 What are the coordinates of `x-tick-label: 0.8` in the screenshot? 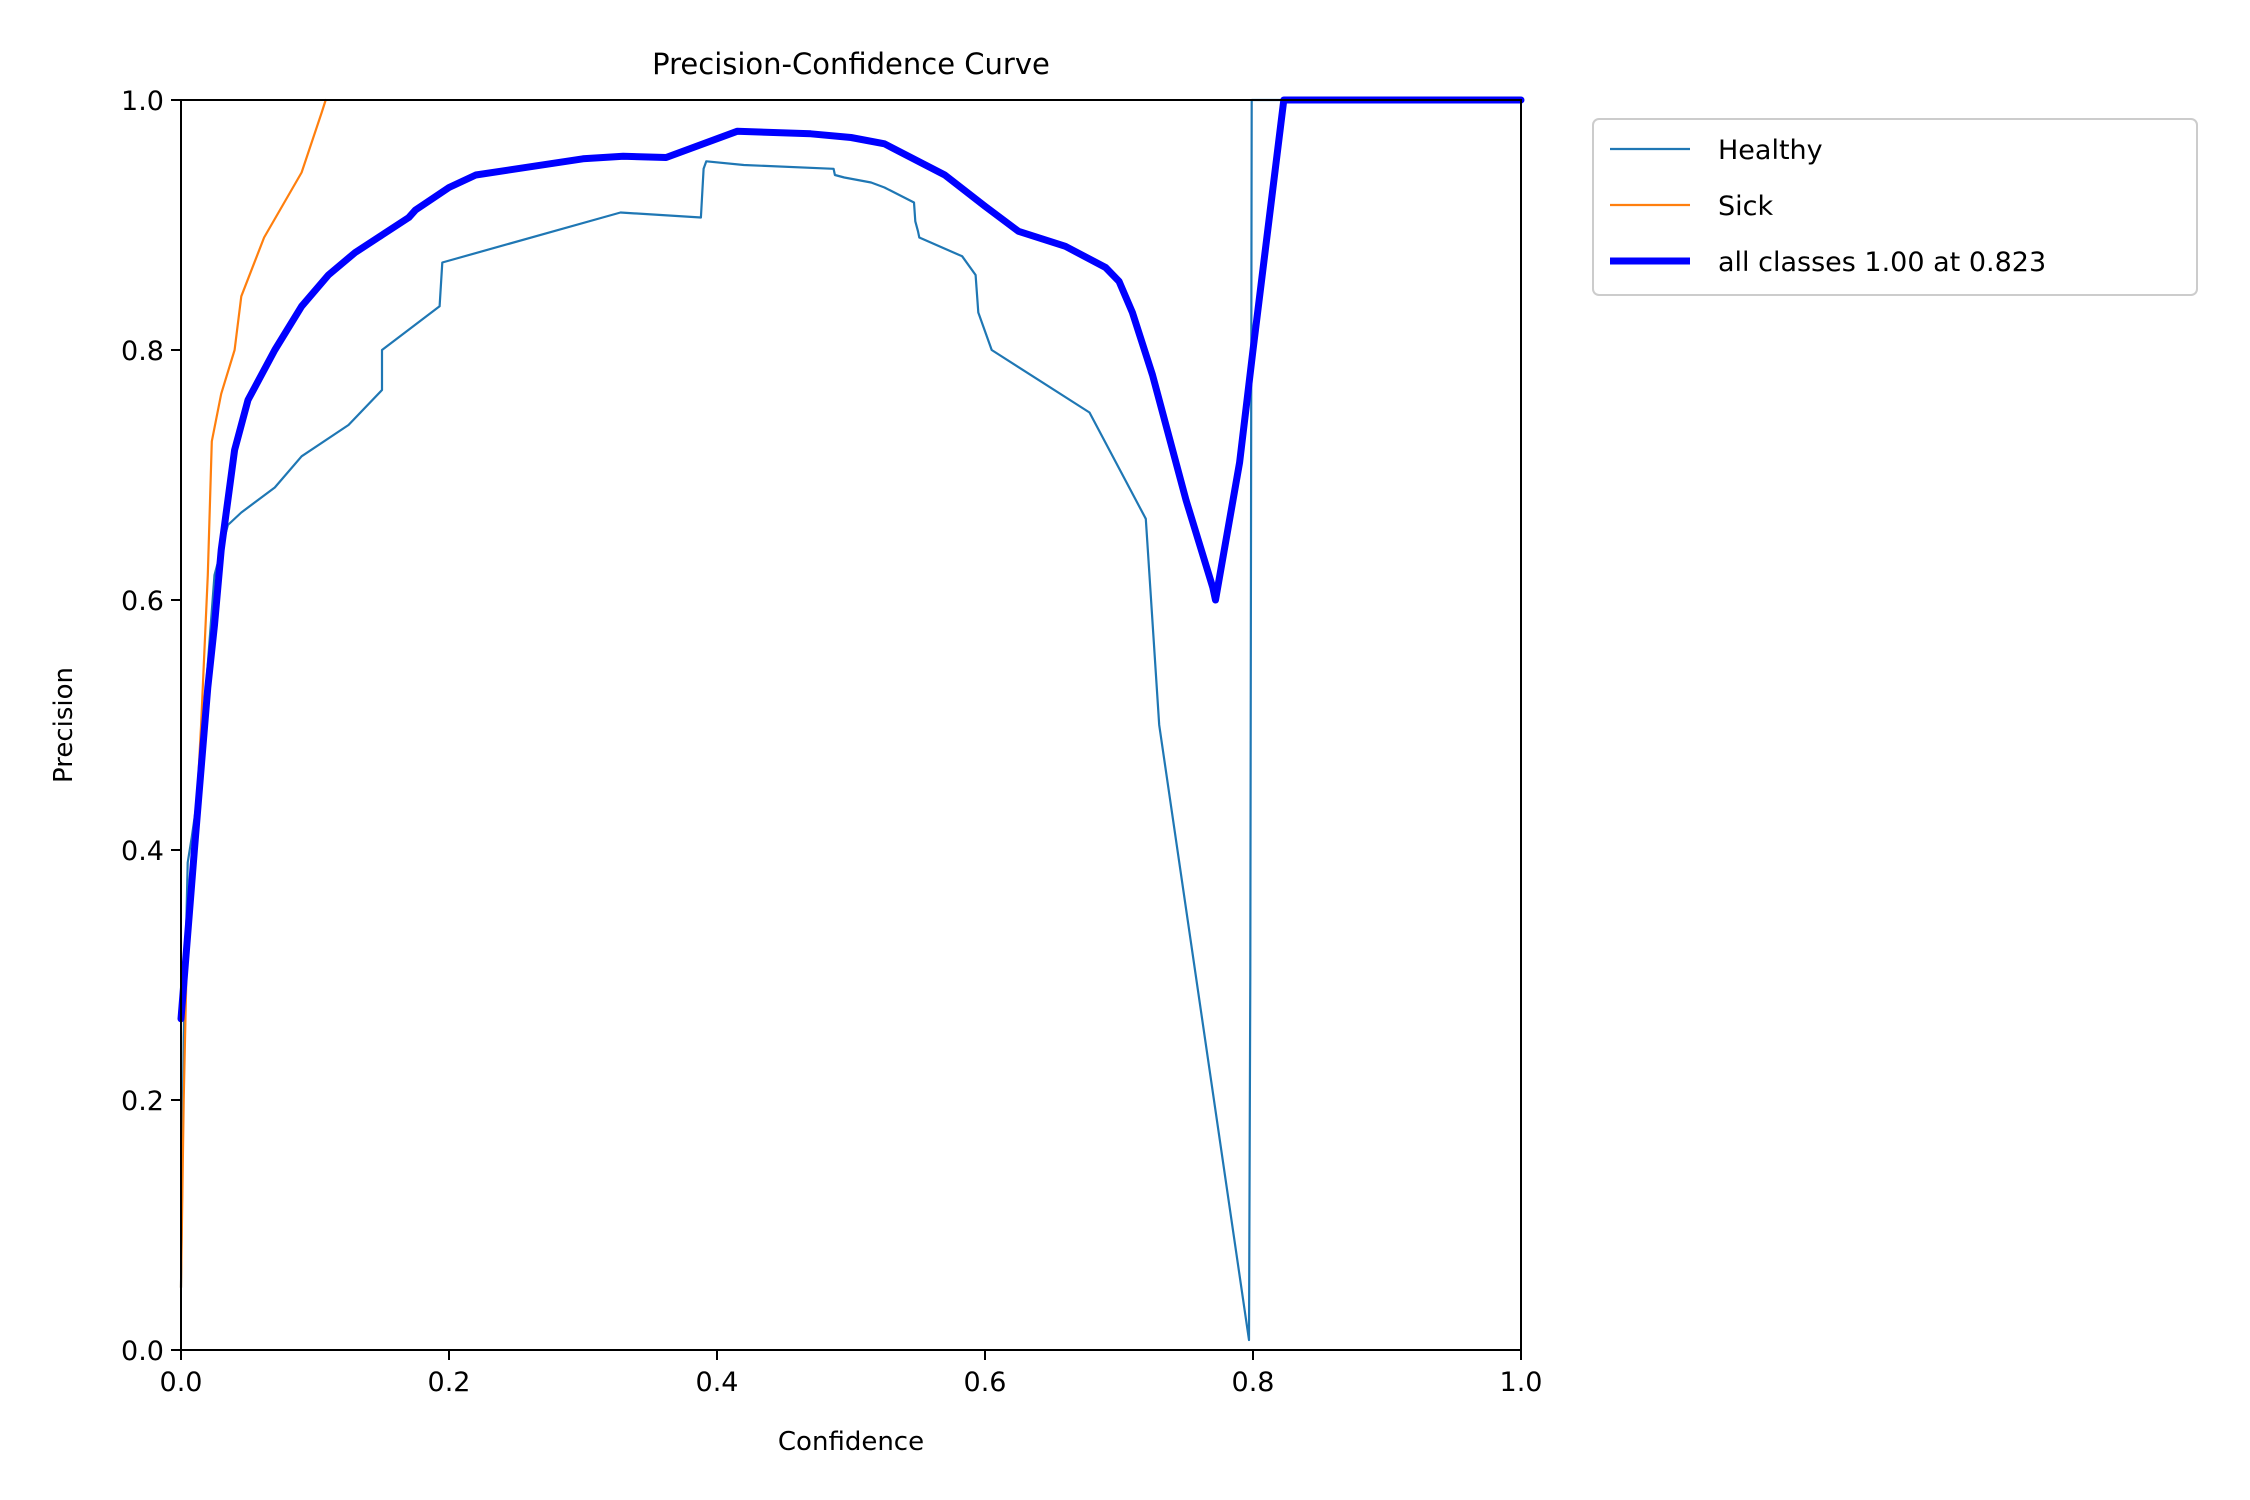 It's located at (1253, 1382).